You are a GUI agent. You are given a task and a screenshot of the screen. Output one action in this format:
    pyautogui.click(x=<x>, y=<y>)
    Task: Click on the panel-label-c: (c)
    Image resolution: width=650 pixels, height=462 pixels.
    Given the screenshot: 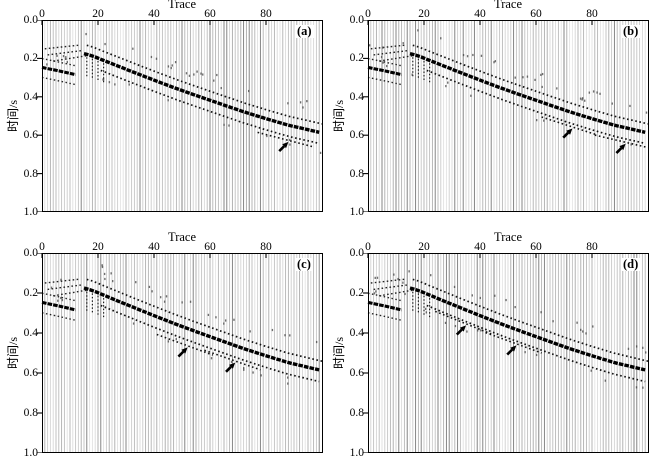 What is the action you would take?
    pyautogui.click(x=304, y=264)
    